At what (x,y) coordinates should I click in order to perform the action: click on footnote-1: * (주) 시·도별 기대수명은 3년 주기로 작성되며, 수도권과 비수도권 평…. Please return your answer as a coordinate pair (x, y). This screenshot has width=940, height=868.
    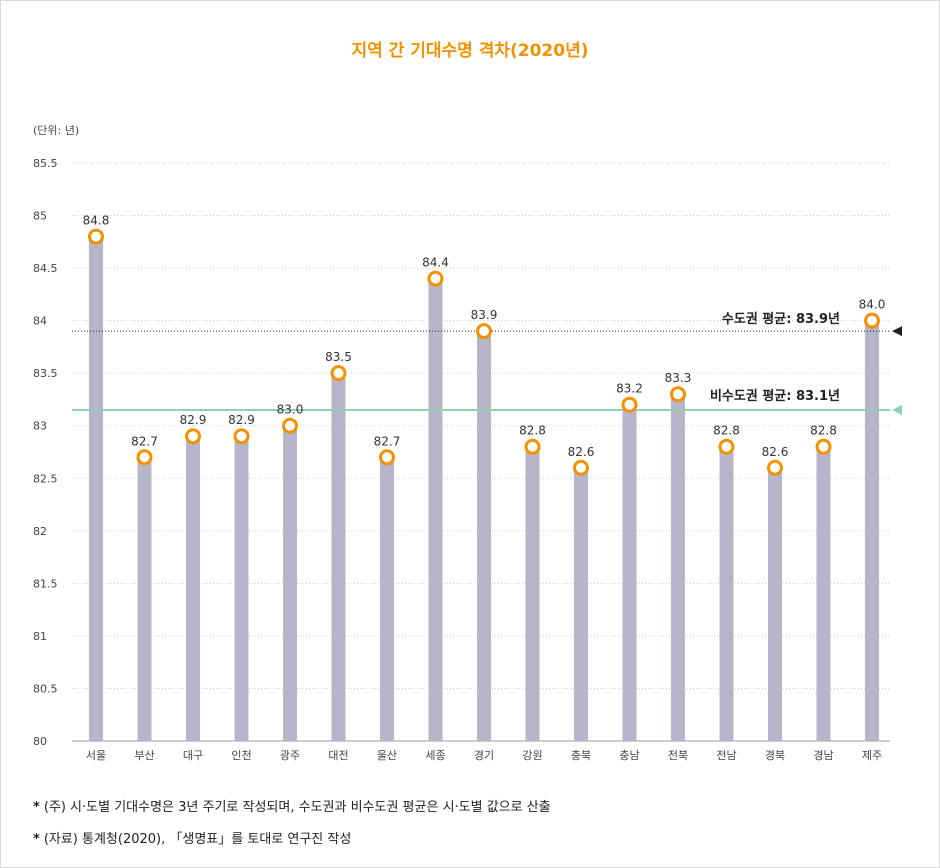
    Looking at the image, I should click on (292, 805).